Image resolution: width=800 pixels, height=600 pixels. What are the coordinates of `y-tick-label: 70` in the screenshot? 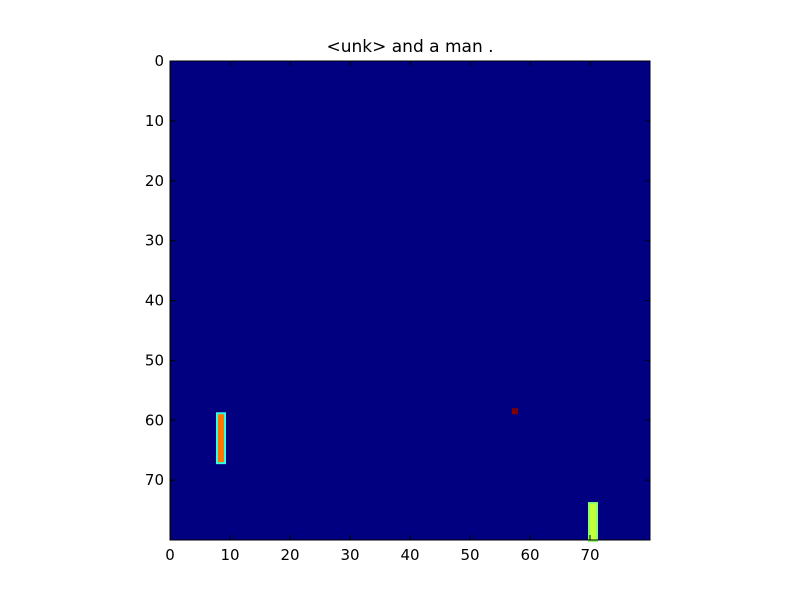 It's located at (154, 480).